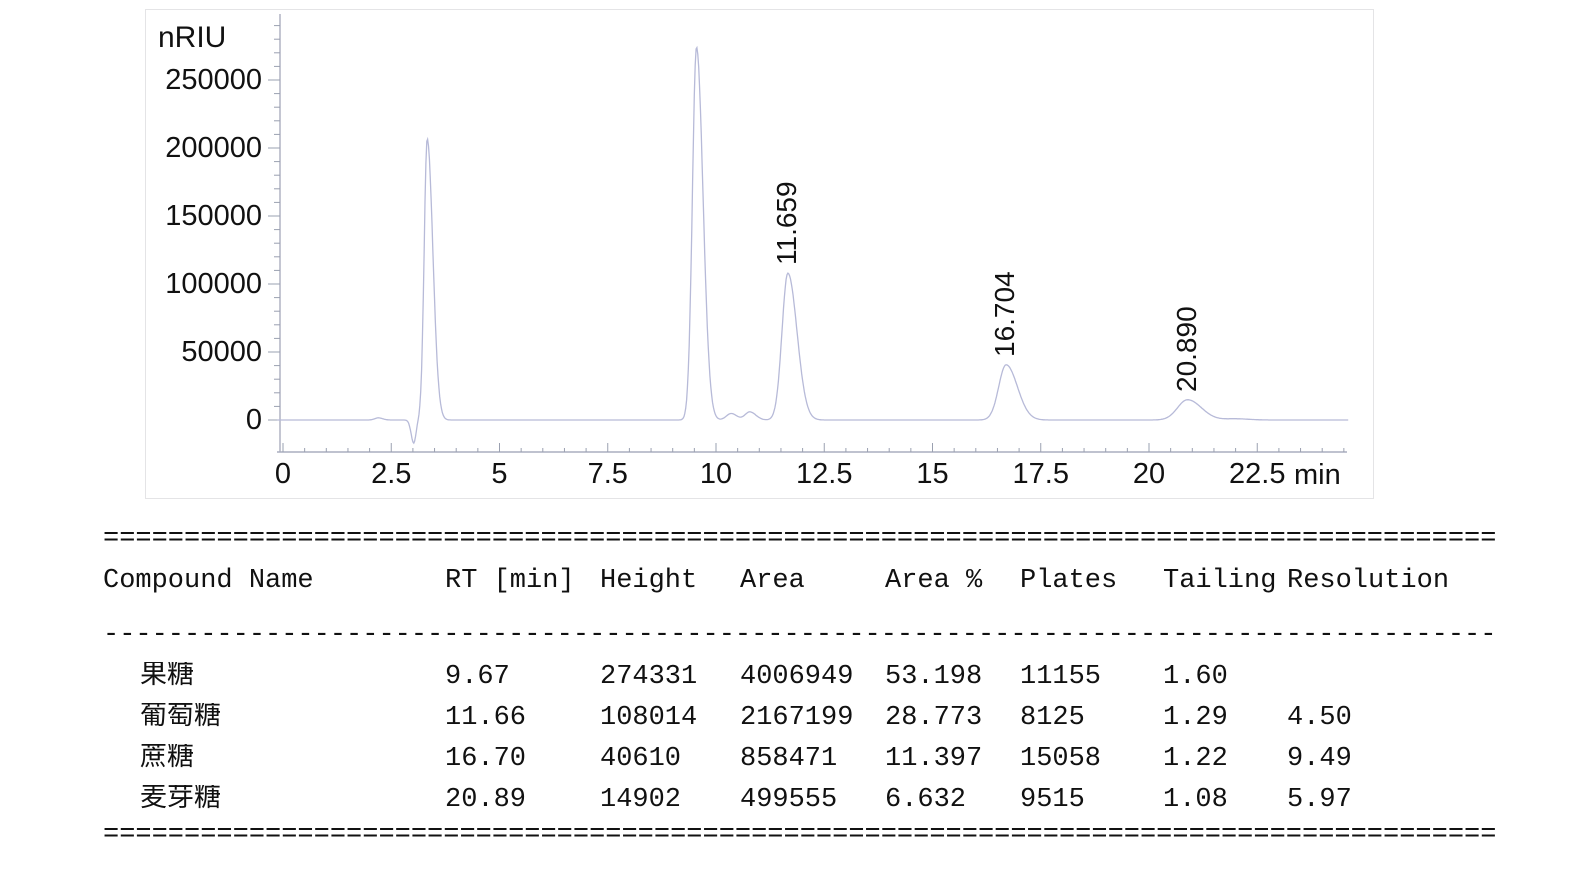 The width and height of the screenshot is (1585, 872). What do you see at coordinates (213, 216) in the screenshot?
I see `y-tick-label: 150000` at bounding box center [213, 216].